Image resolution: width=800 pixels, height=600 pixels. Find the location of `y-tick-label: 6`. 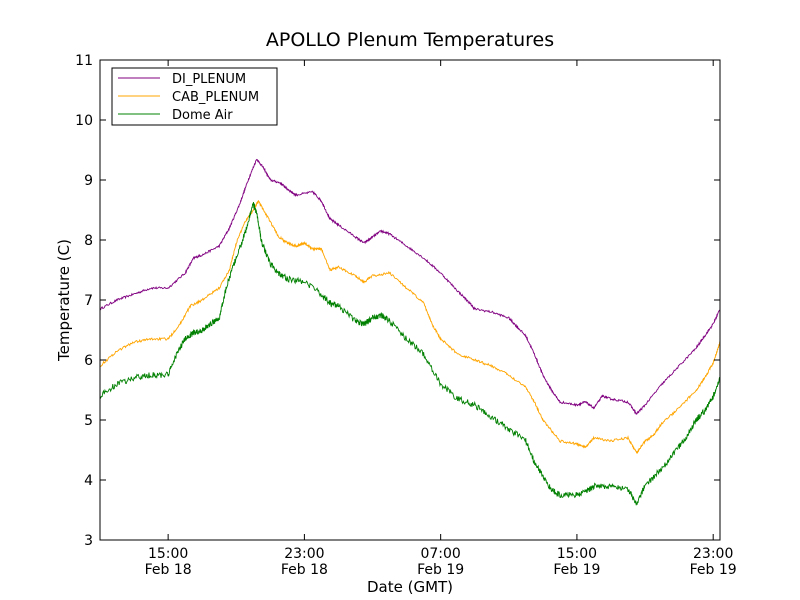

y-tick-label: 6 is located at coordinates (88, 361).